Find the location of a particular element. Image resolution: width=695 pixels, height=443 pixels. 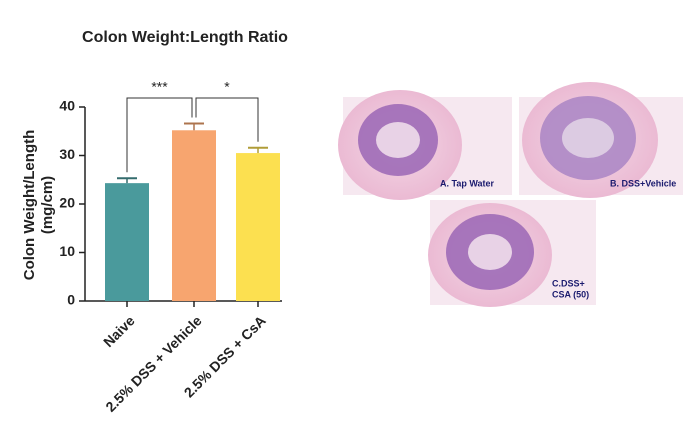

histology-panel-c: C.DSS+ CSA (50) is located at coordinates (512, 253).